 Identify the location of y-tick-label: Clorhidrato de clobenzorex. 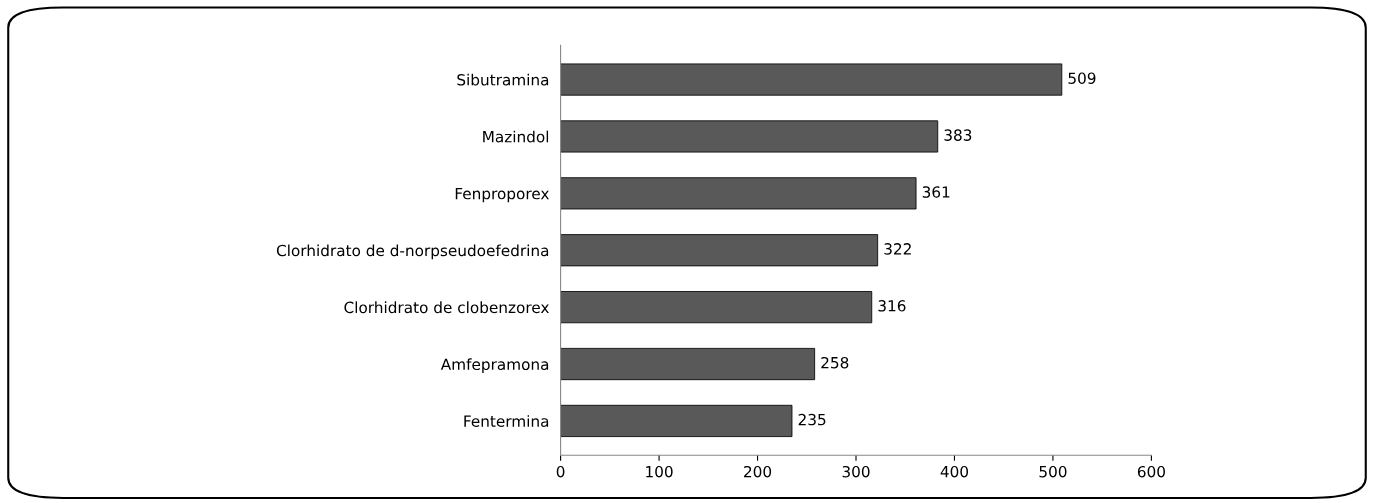
(446, 307).